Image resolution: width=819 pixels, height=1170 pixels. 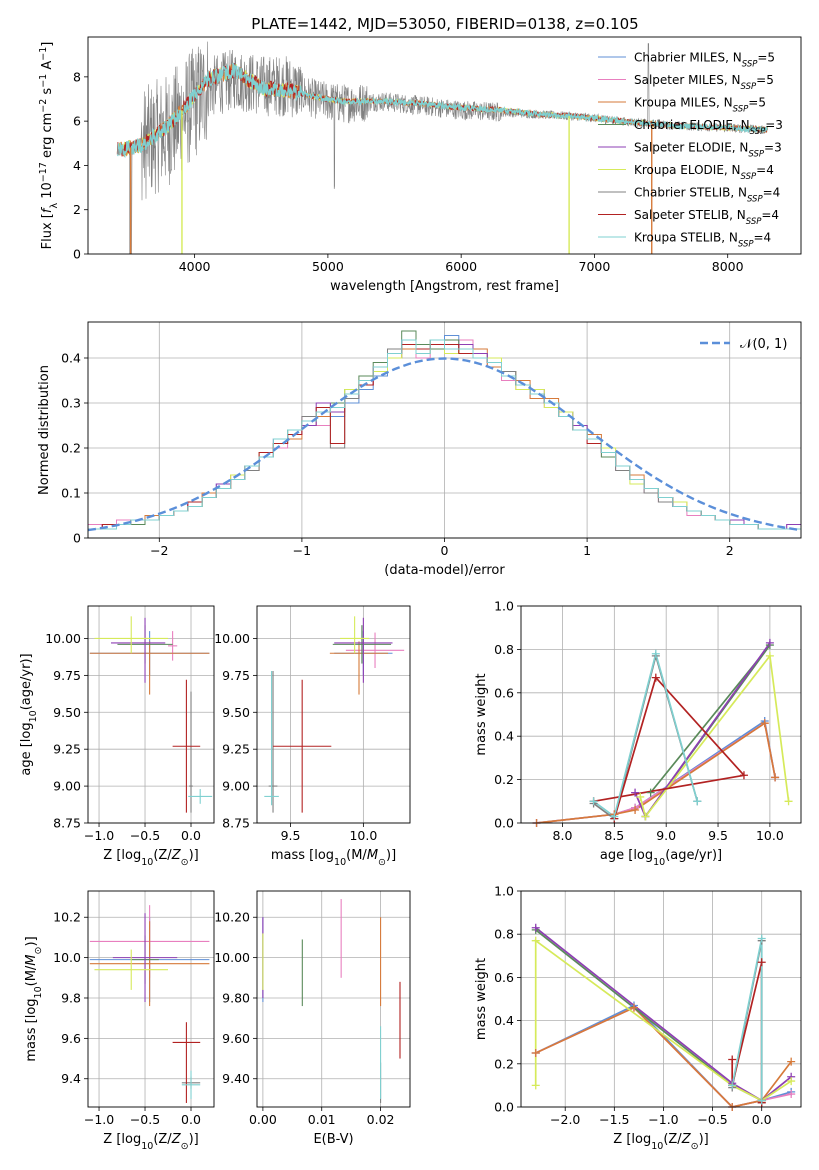 I want to click on y-tick-label: 0.8, so click(x=504, y=934).